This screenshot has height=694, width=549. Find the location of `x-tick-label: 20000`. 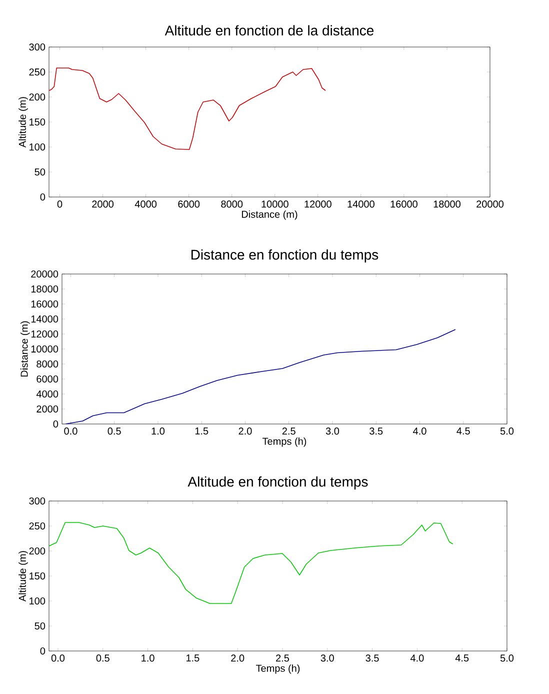

x-tick-label: 20000 is located at coordinates (490, 204).